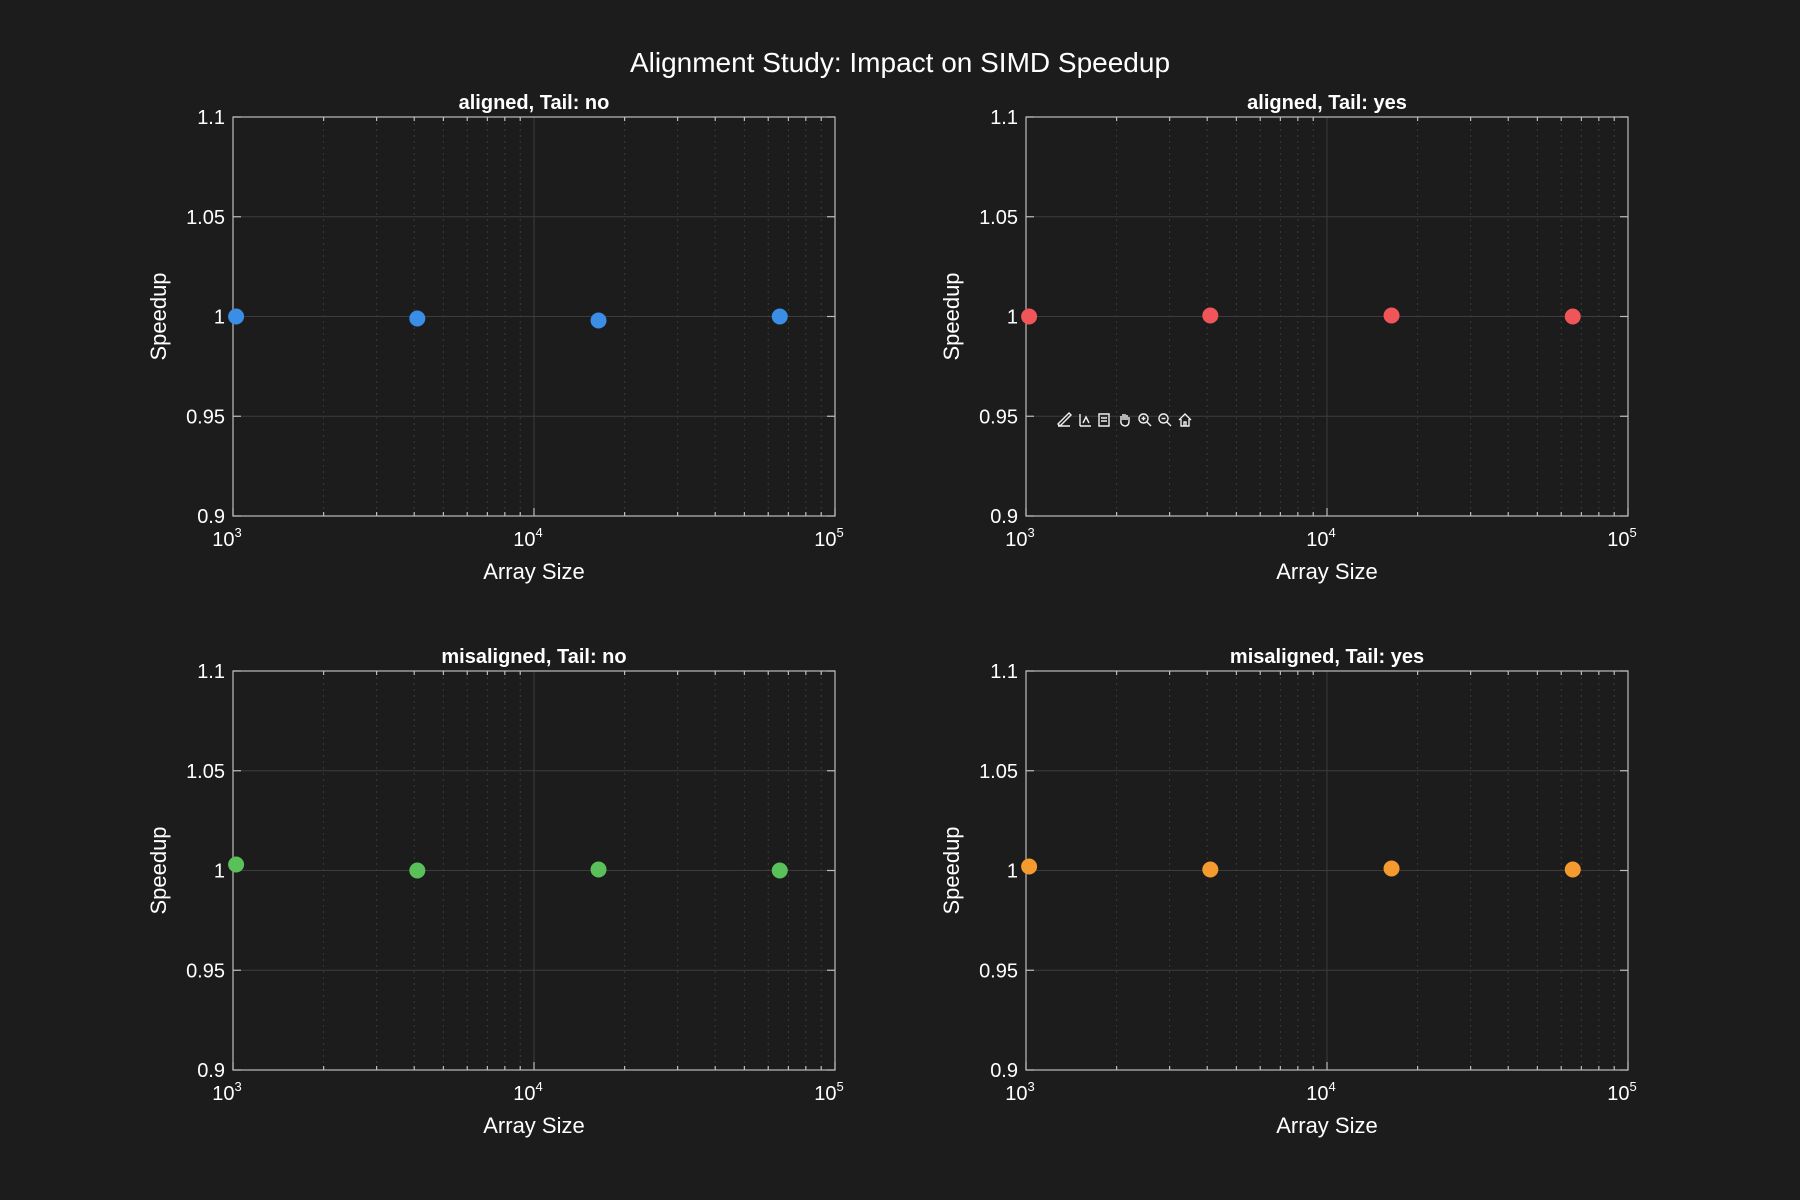  I want to click on zoom-out-icon, so click(1165, 420).